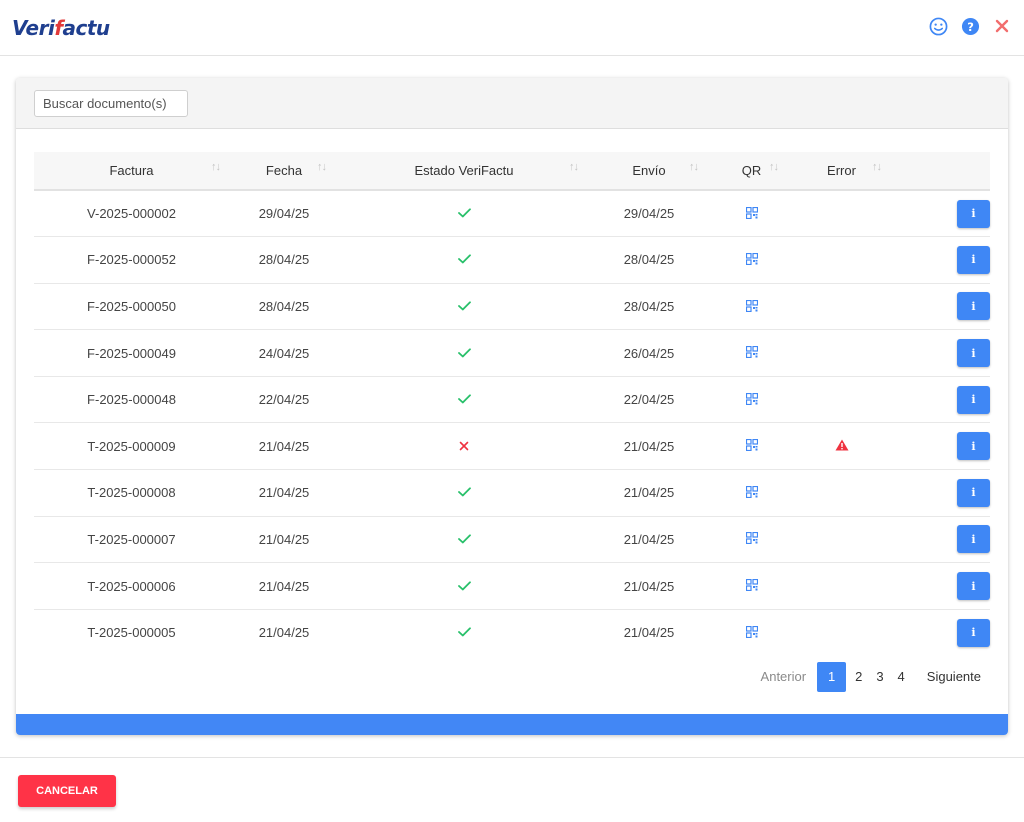 Image resolution: width=1024 pixels, height=822 pixels. What do you see at coordinates (131, 306) in the screenshot?
I see `cell-factura: F-2025-000050` at bounding box center [131, 306].